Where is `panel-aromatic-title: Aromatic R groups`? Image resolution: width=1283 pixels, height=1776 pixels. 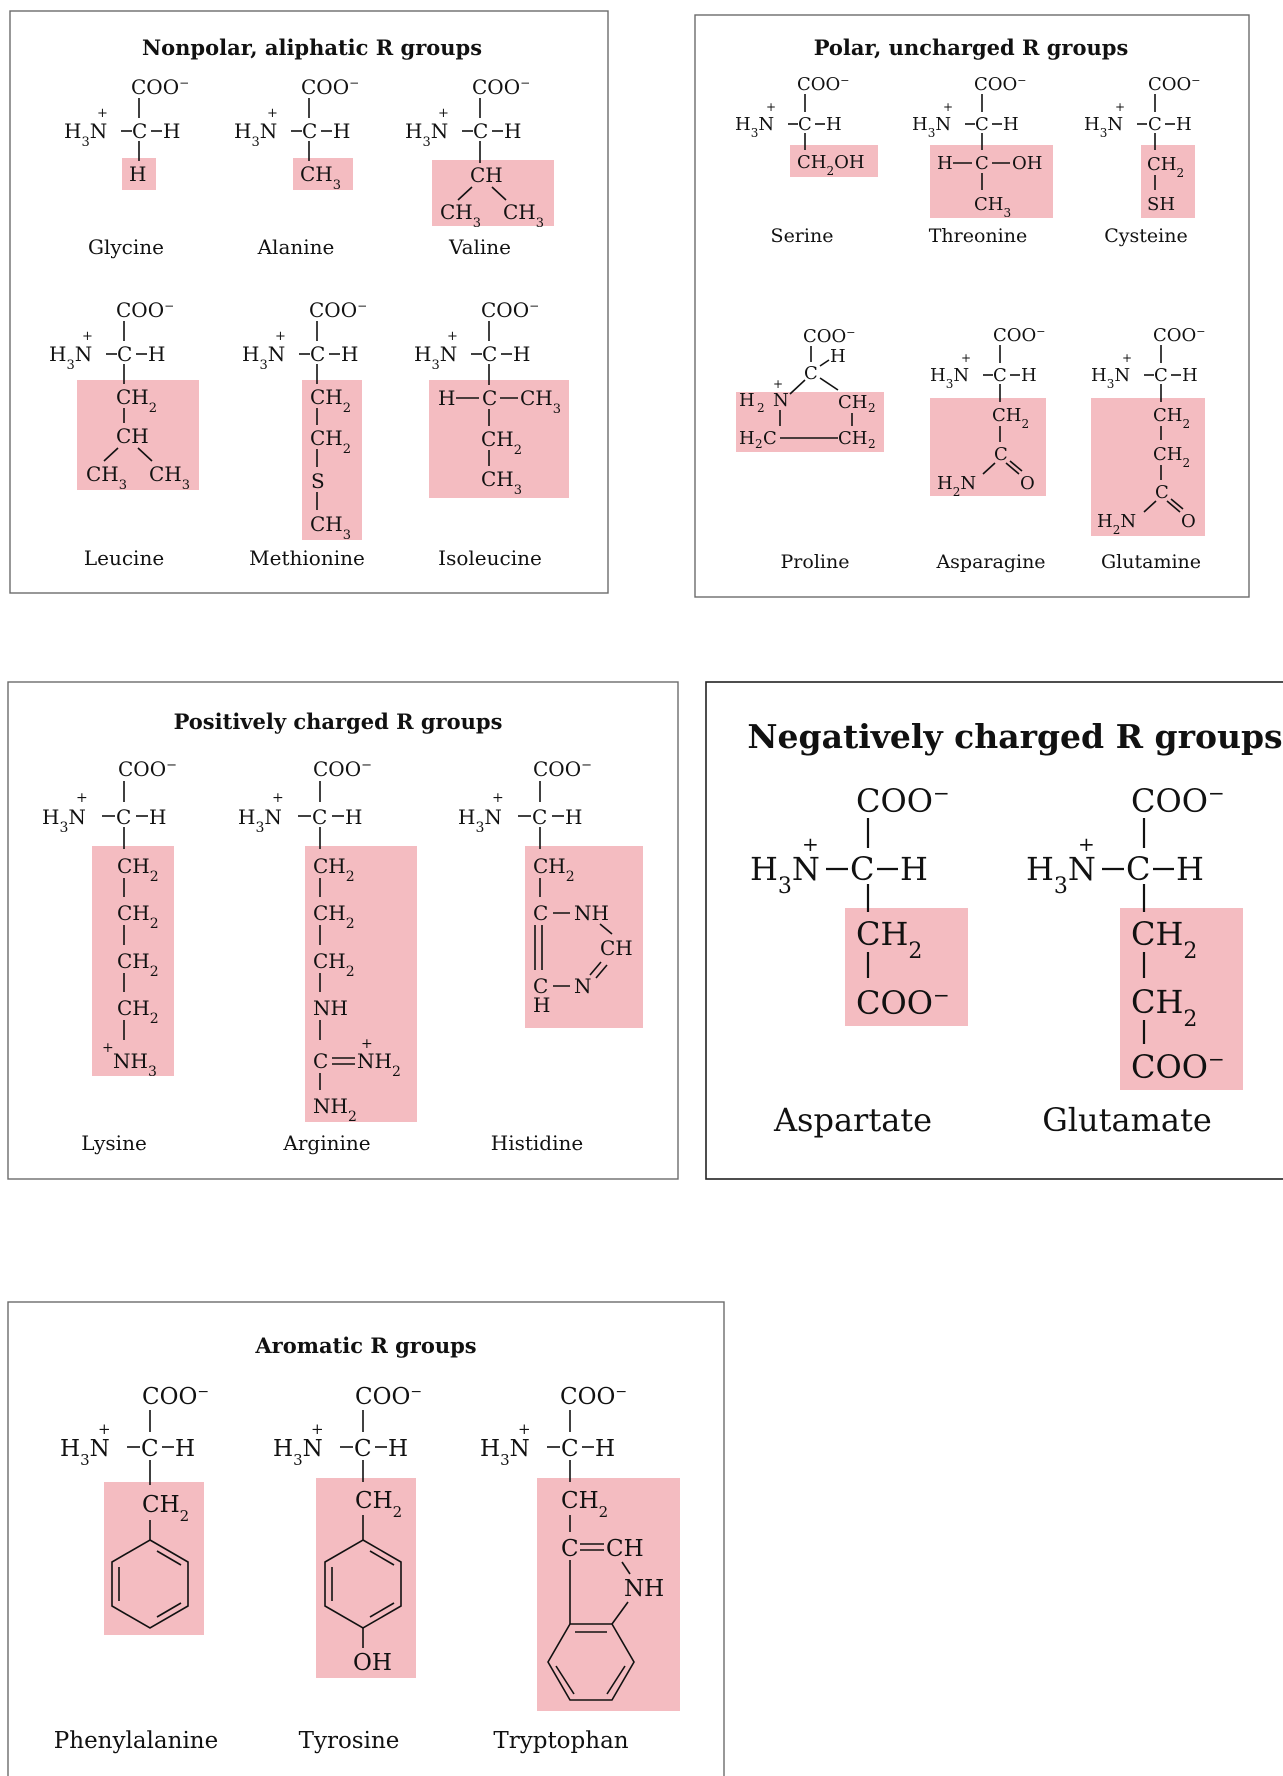
panel-aromatic-title: Aromatic R groups is located at coordinates (365, 1345).